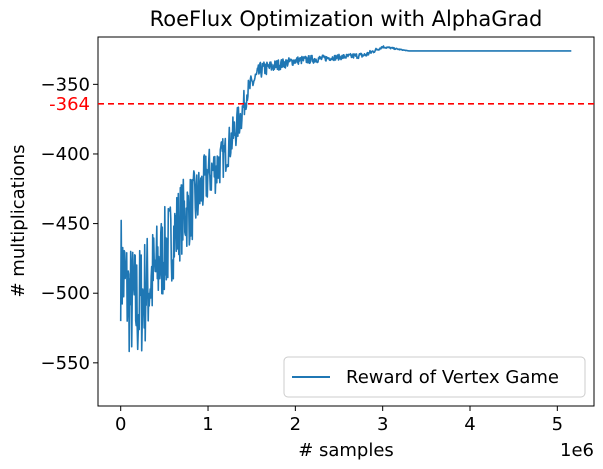  I want to click on y-tick-label: −450, so click(65, 224).